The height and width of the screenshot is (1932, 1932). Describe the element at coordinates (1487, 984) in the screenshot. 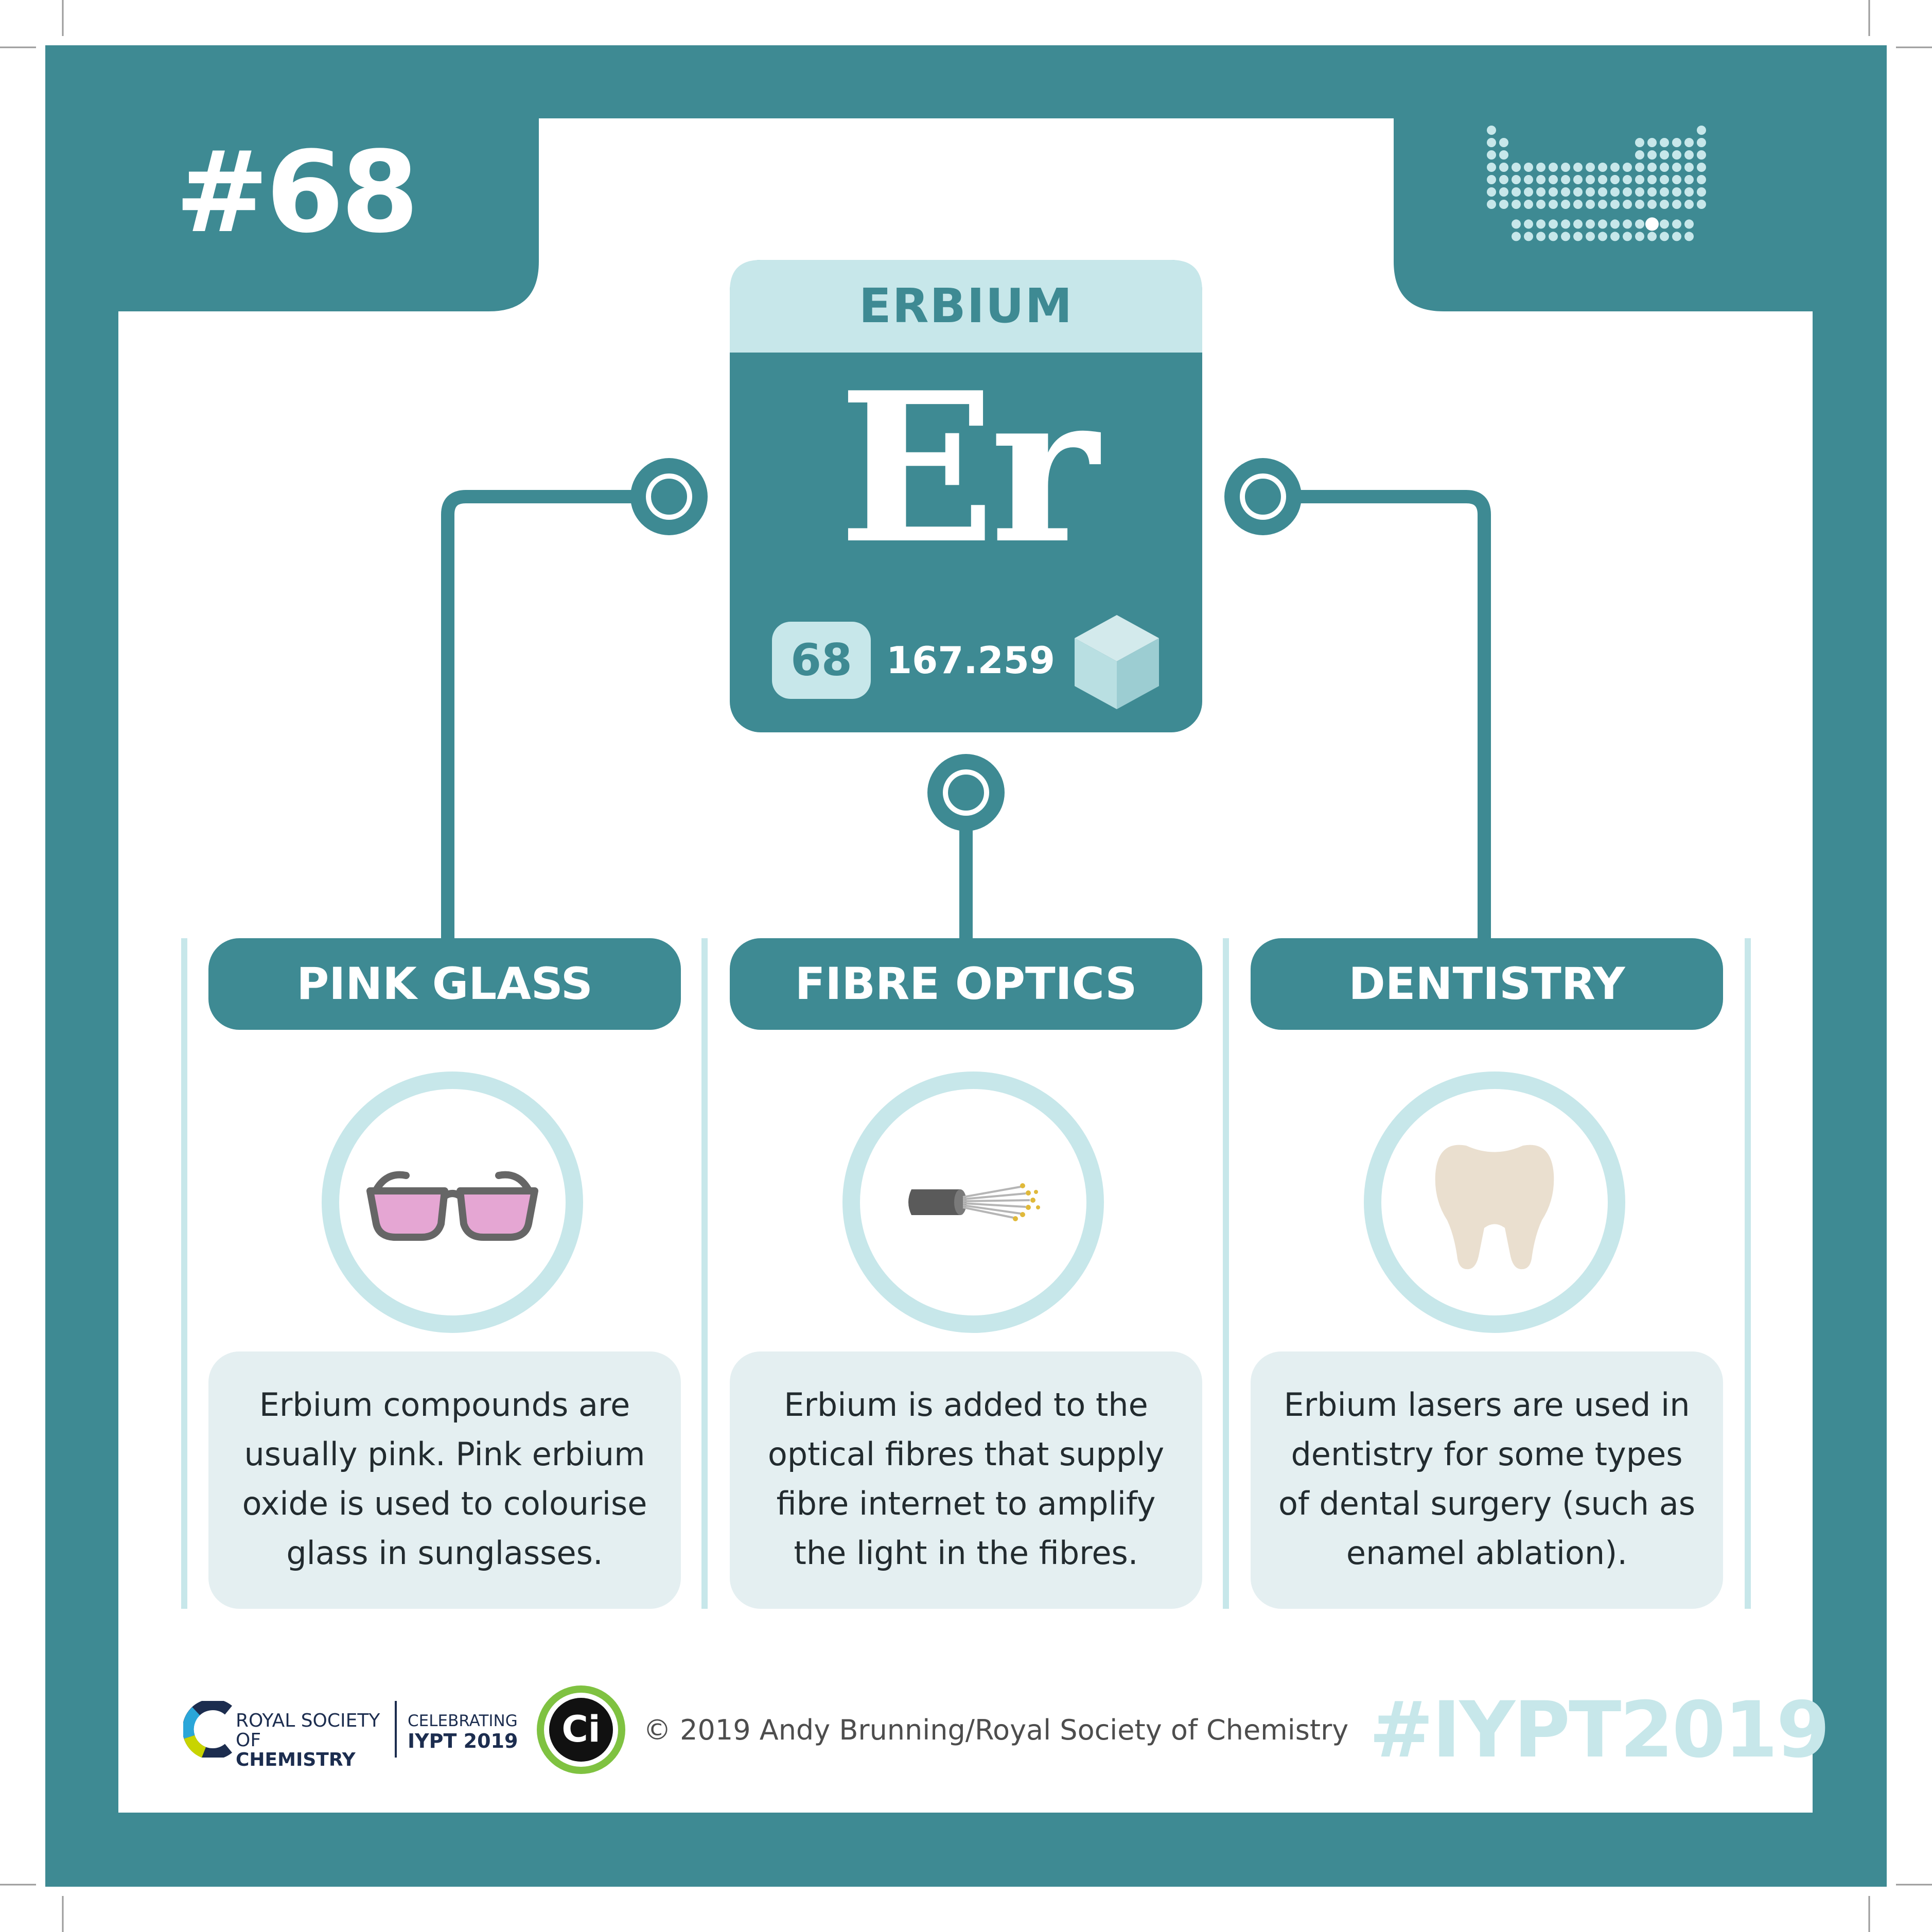

I see `use-heading-dentistry: DENTISTRY` at that location.